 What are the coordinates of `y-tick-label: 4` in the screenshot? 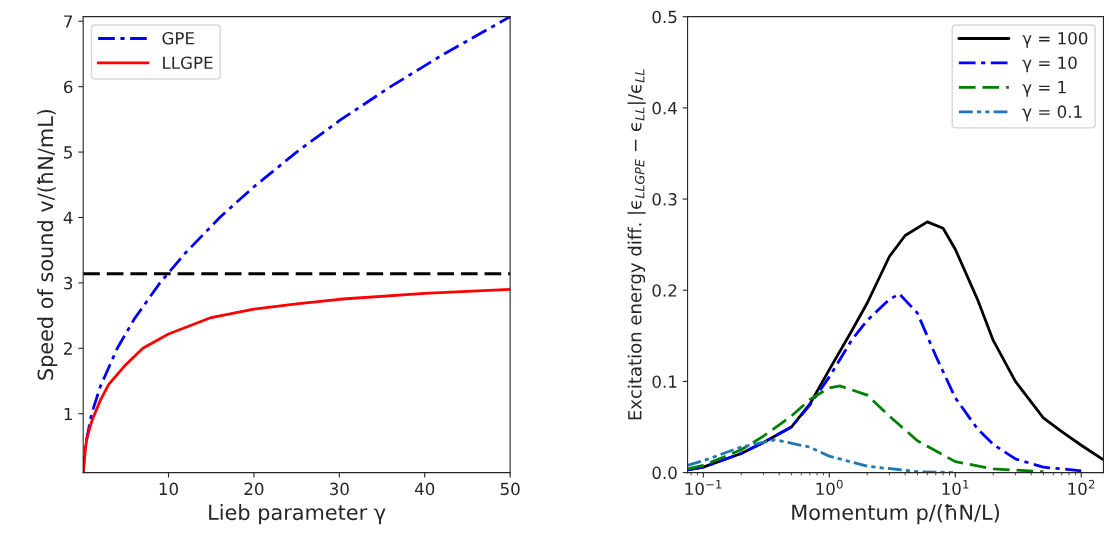 It's located at (68, 217).